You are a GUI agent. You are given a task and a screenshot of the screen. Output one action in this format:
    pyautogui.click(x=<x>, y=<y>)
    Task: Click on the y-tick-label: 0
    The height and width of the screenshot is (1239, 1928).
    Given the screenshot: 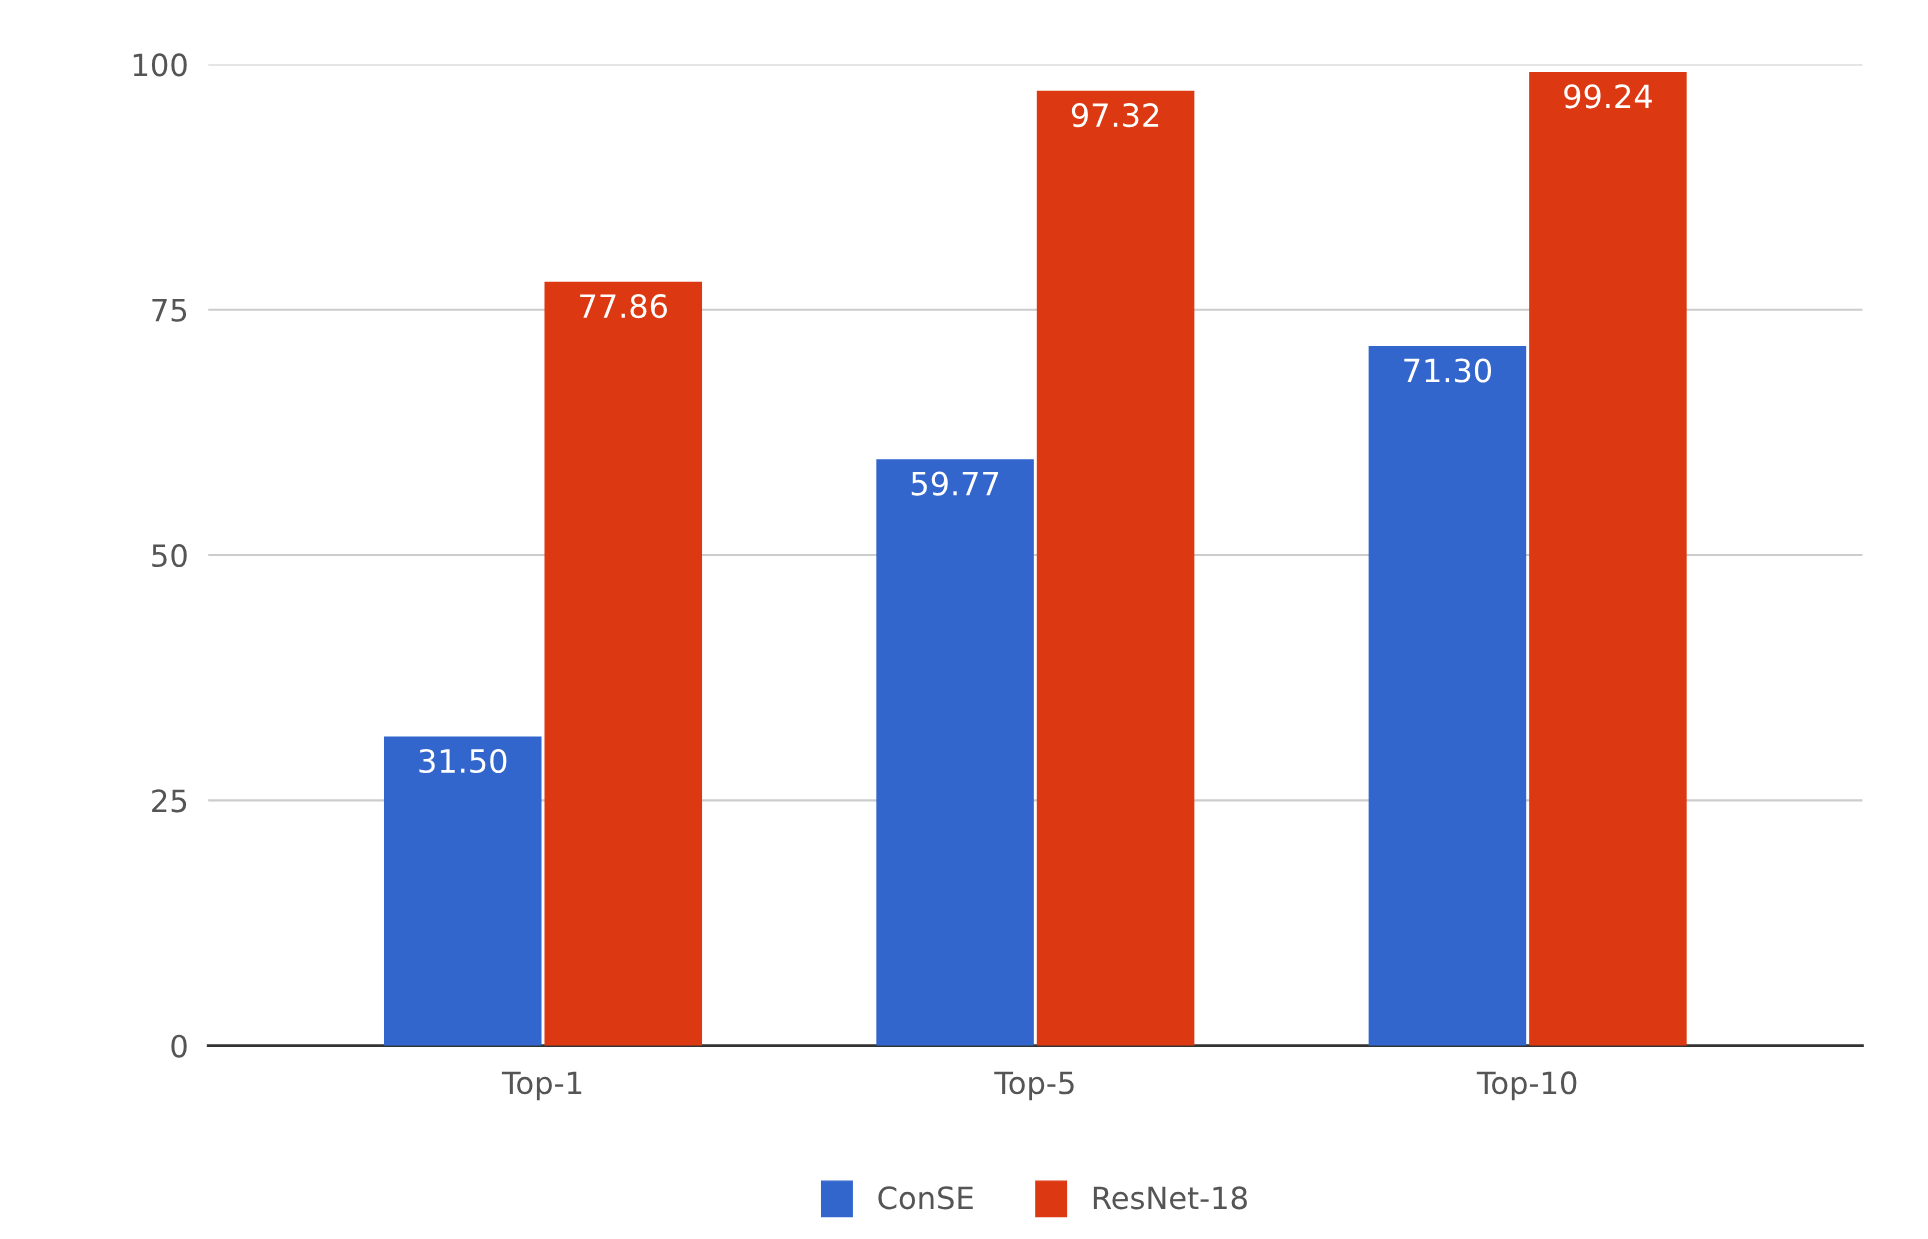 What is the action you would take?
    pyautogui.click(x=179, y=1046)
    